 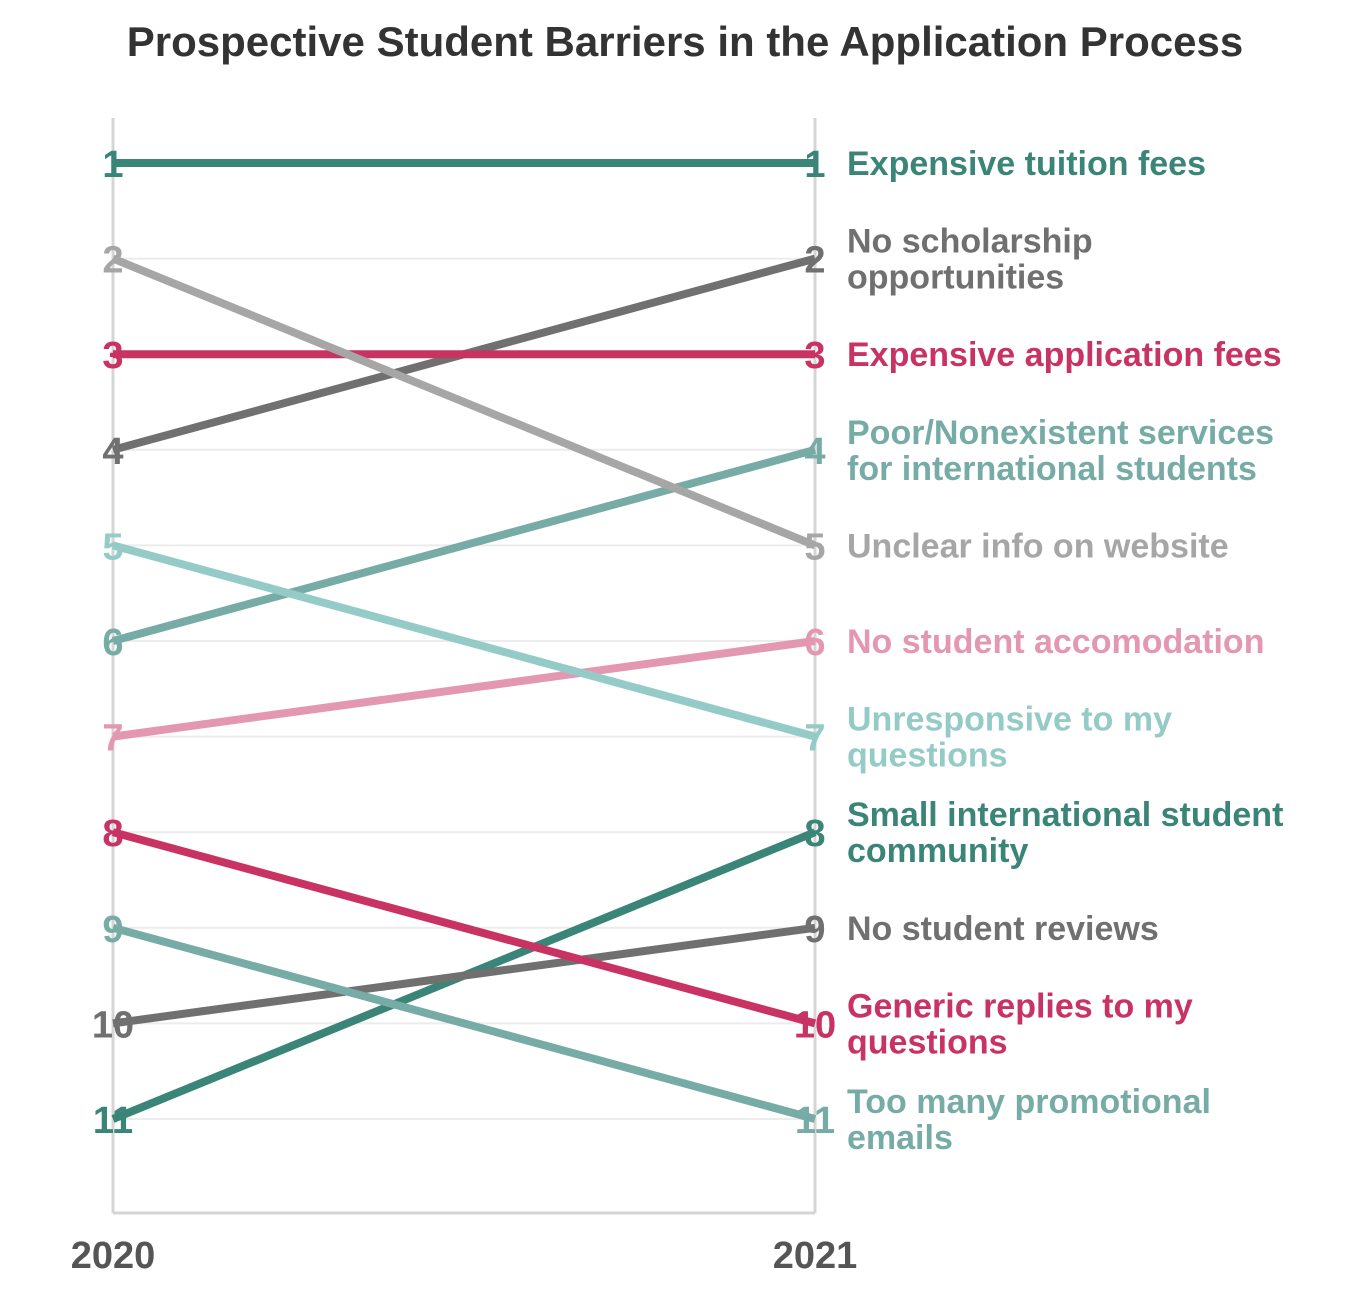 I want to click on rank-label-2020: 3, so click(x=112, y=356).